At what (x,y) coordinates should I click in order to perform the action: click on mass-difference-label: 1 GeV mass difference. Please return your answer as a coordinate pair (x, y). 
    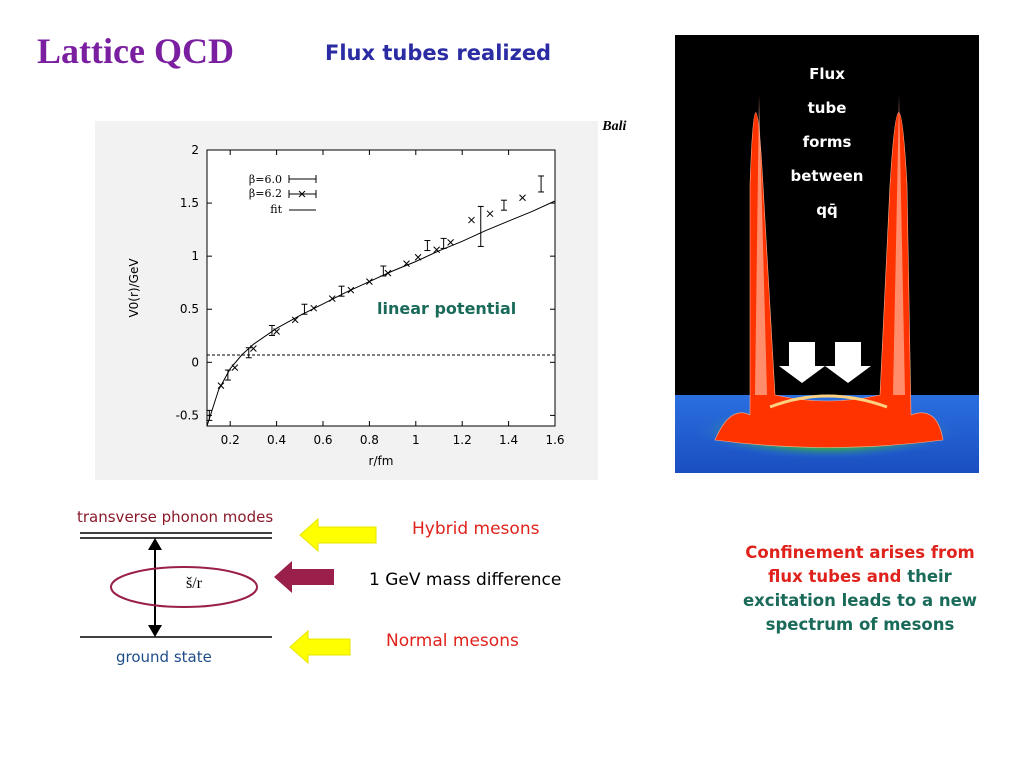
    Looking at the image, I should click on (465, 580).